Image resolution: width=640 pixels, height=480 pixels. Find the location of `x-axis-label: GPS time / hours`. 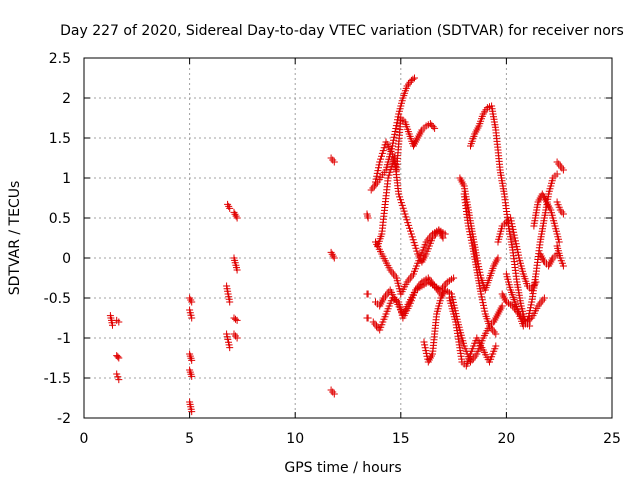

x-axis-label: GPS time / hours is located at coordinates (342, 468).